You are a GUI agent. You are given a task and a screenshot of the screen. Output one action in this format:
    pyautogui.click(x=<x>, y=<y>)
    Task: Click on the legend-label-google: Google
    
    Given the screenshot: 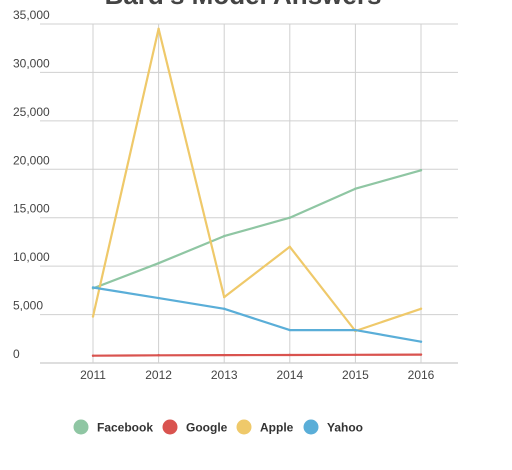 What is the action you would take?
    pyautogui.click(x=207, y=428)
    